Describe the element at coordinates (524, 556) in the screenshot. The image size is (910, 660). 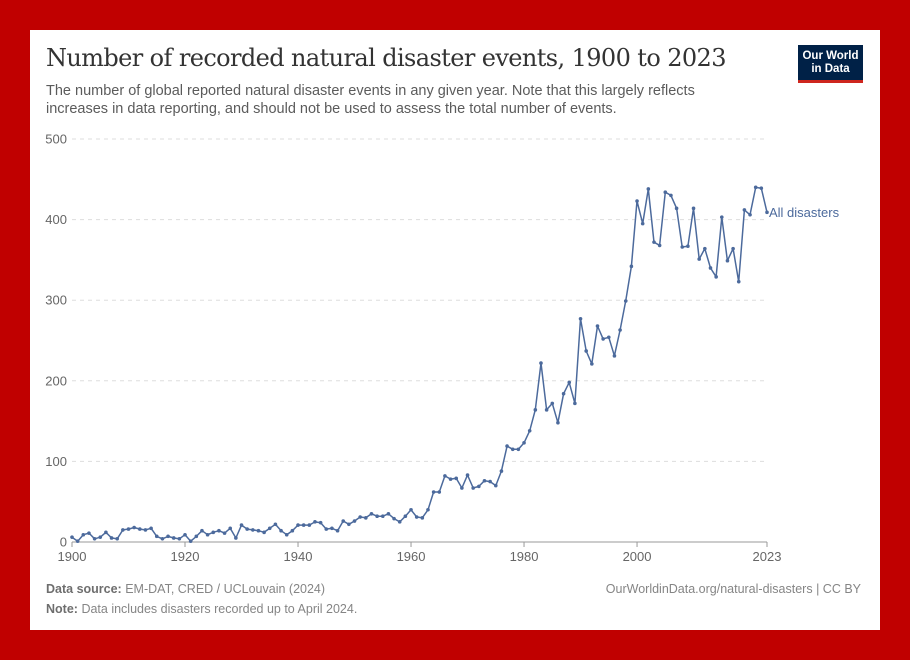
I see `x-tick-label: 1980` at that location.